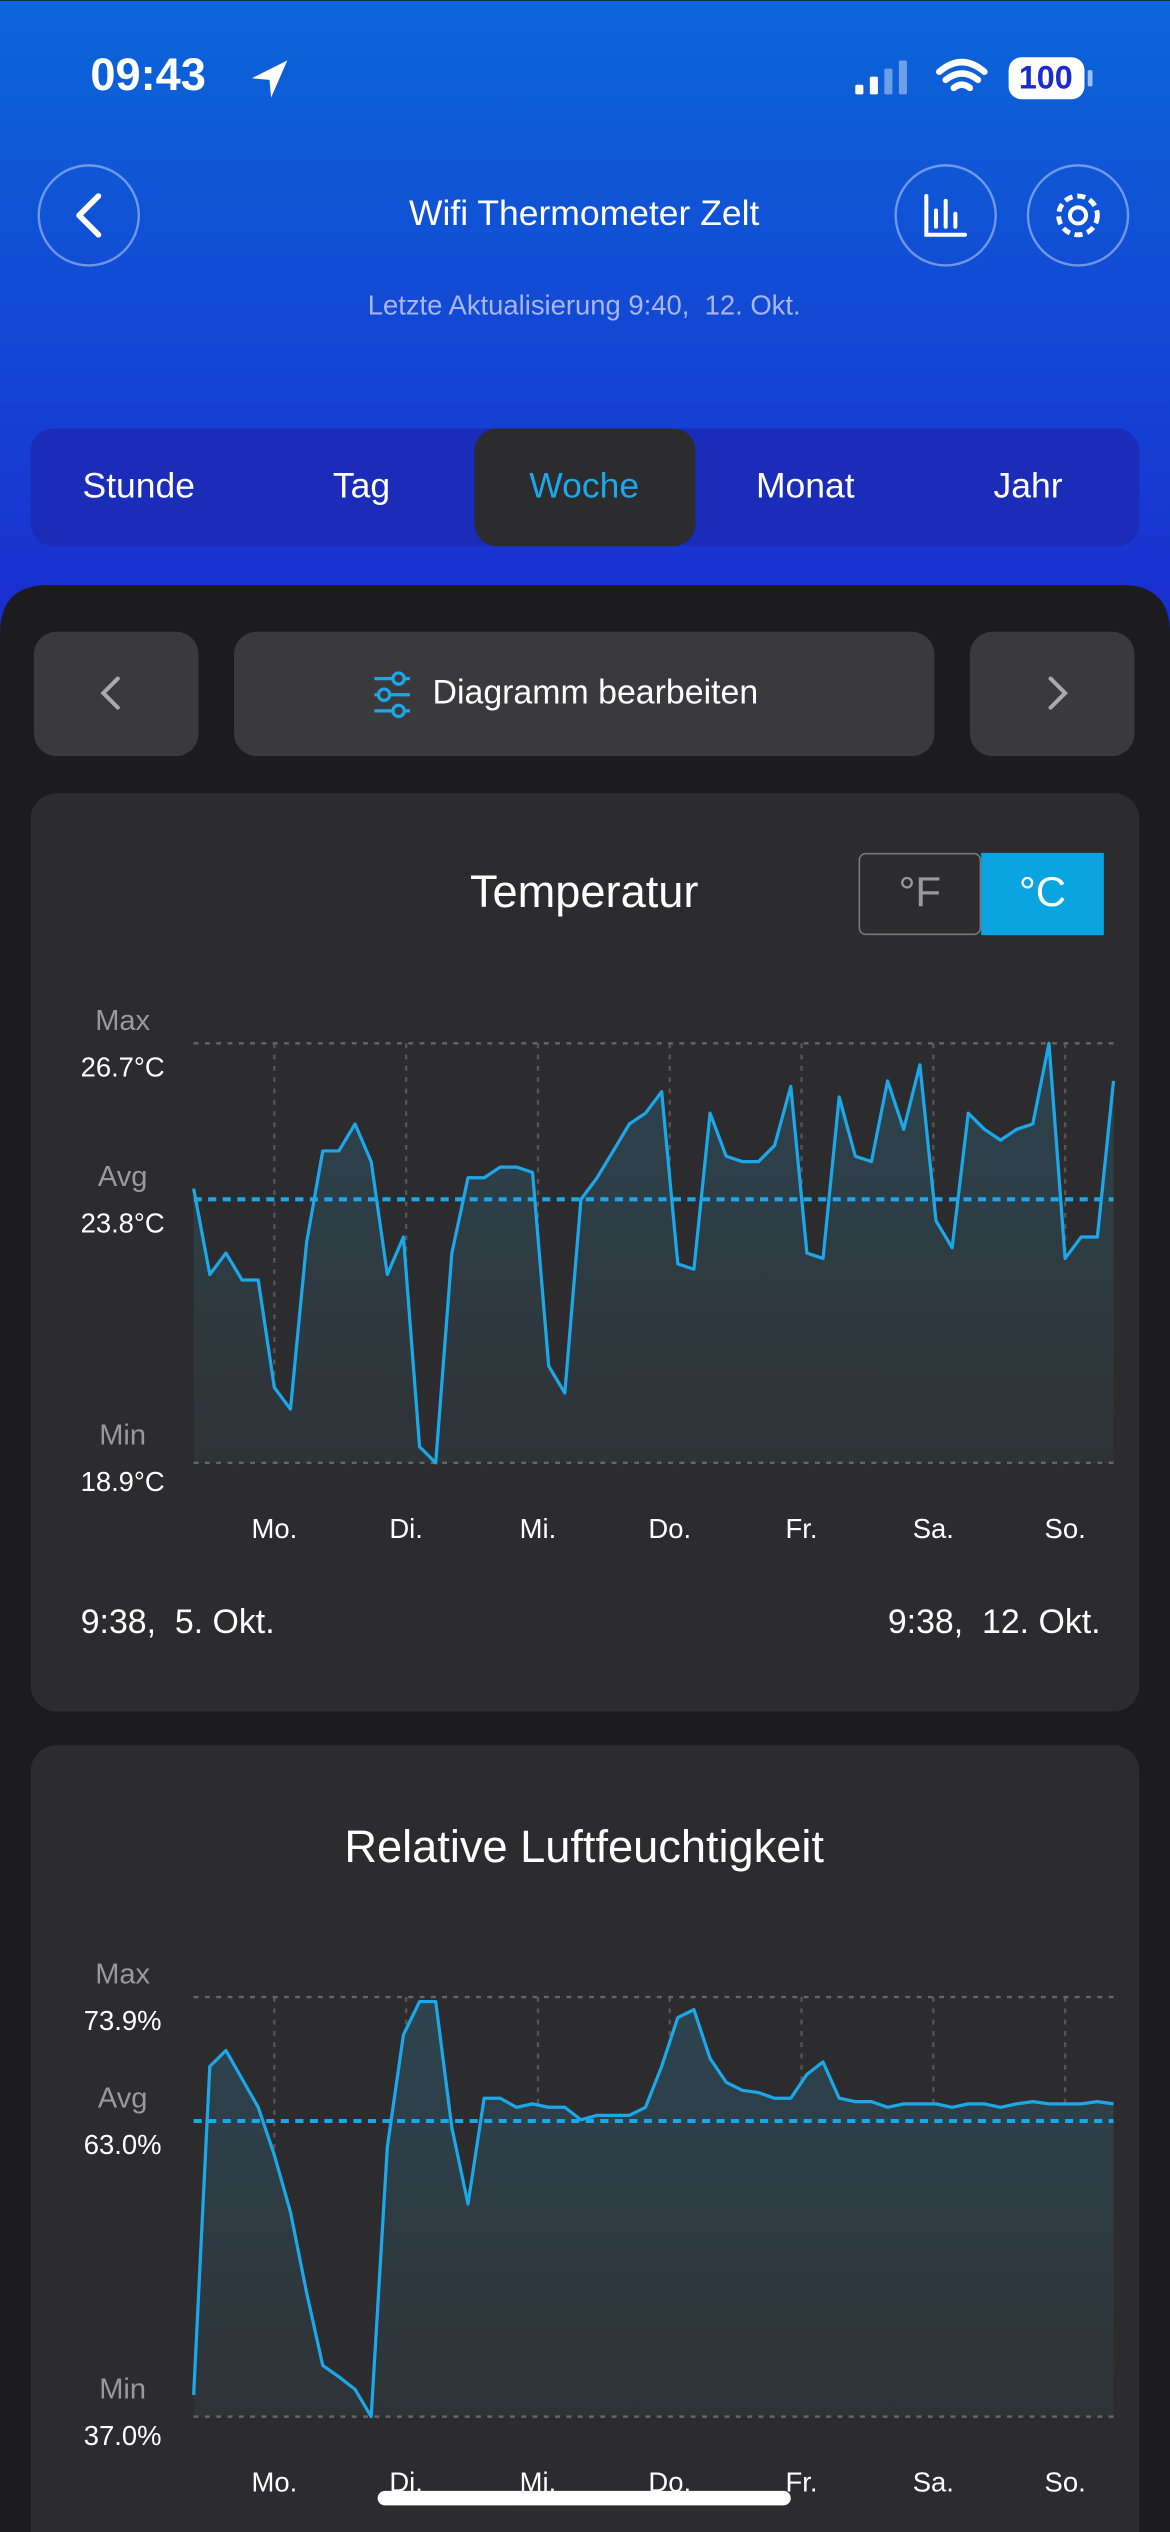  I want to click on signal-icon, so click(881, 77).